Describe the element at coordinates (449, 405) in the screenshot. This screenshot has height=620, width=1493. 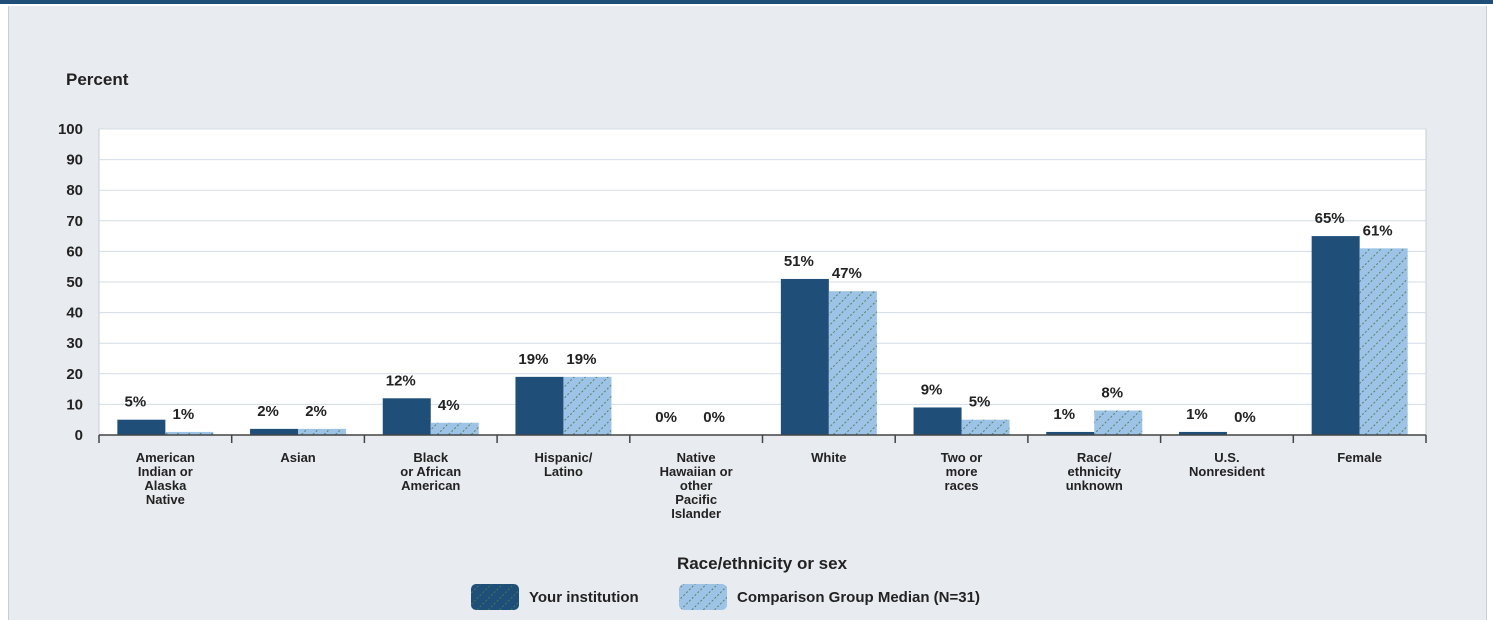
I see `value-label-comparison: 4%` at that location.